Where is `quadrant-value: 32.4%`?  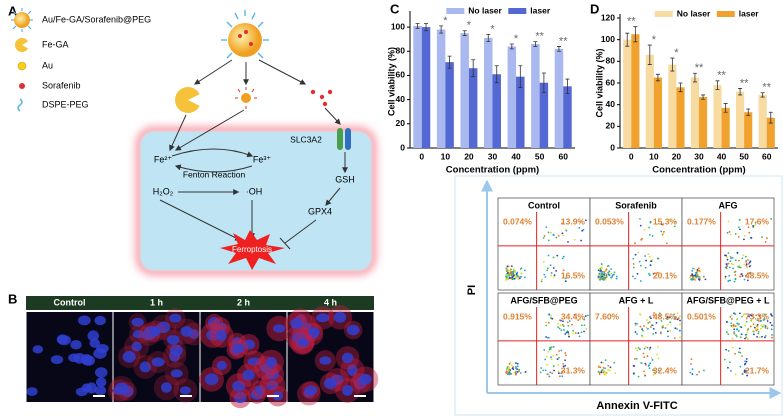 quadrant-value: 32.4% is located at coordinates (665, 370).